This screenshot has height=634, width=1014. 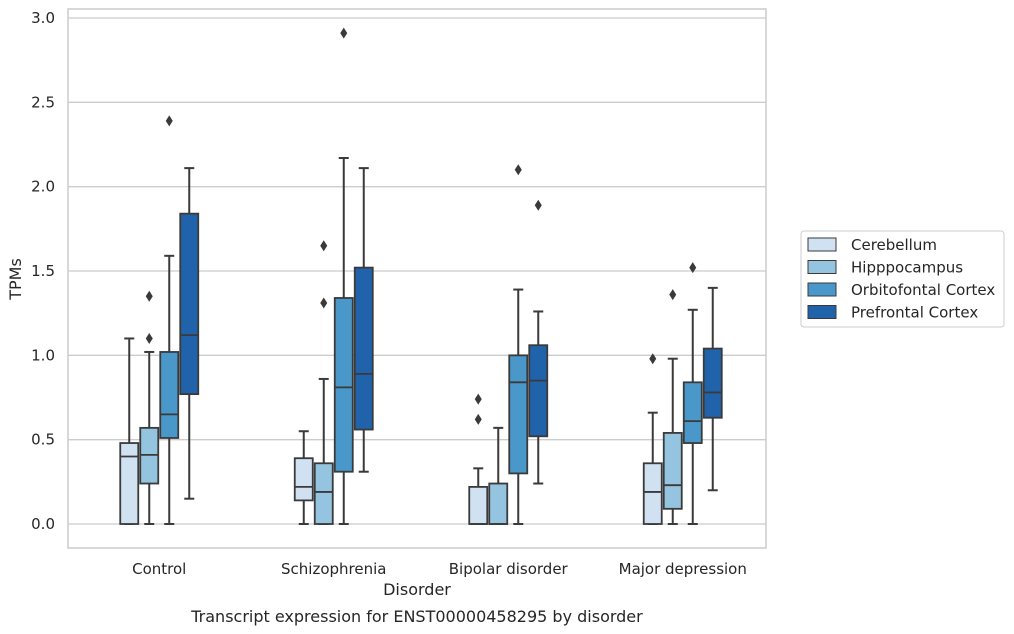 I want to click on y-tick-label: 3.0, so click(x=43, y=18).